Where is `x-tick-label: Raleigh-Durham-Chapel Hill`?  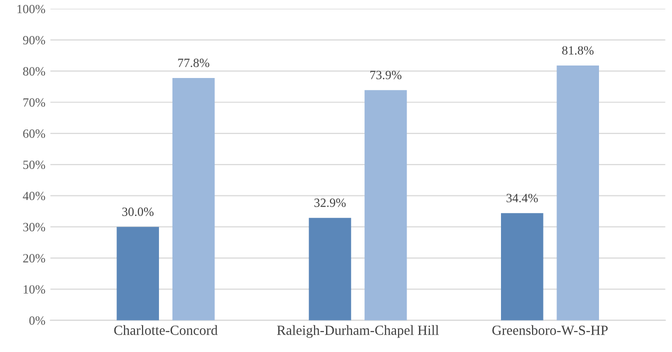
x-tick-label: Raleigh-Durham-Chapel Hill is located at coordinates (358, 331).